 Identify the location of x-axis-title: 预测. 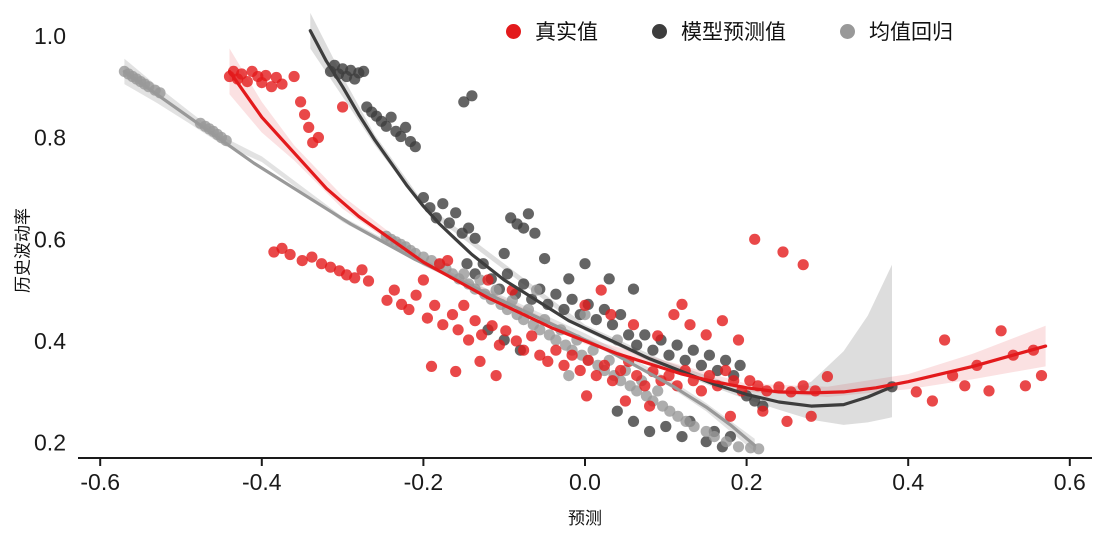
(585, 518).